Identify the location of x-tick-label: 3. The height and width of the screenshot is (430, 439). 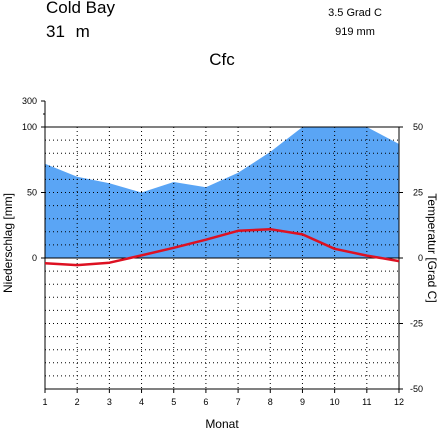
(109, 402).